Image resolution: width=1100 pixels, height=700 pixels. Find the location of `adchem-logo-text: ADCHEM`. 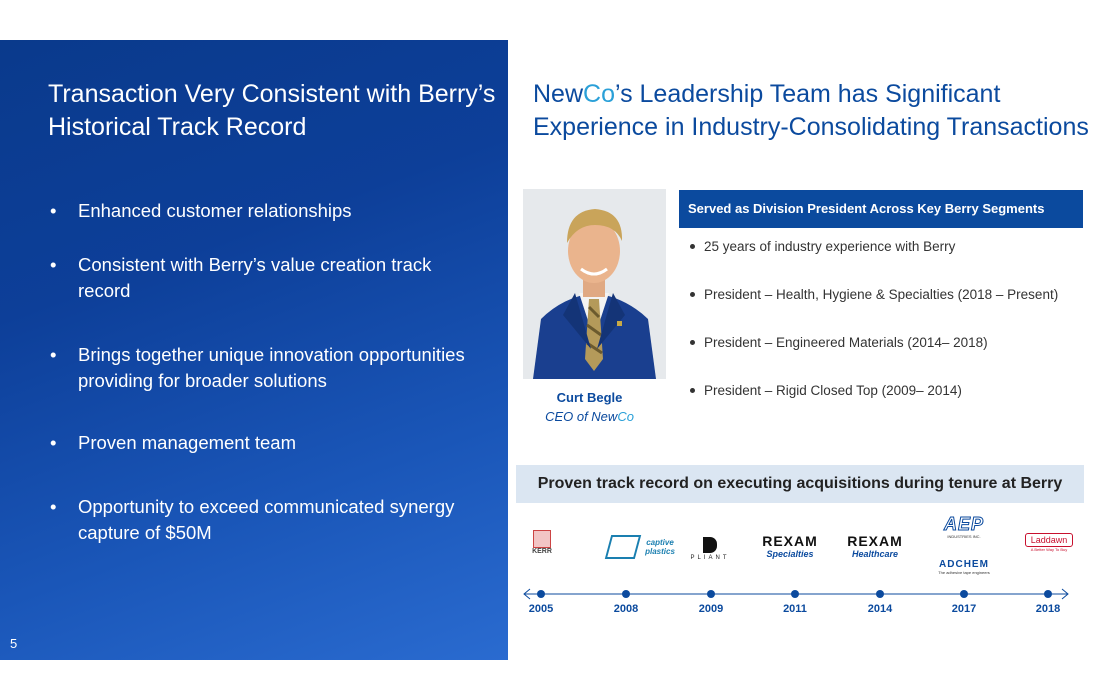

adchem-logo-text: ADCHEM is located at coordinates (964, 564).